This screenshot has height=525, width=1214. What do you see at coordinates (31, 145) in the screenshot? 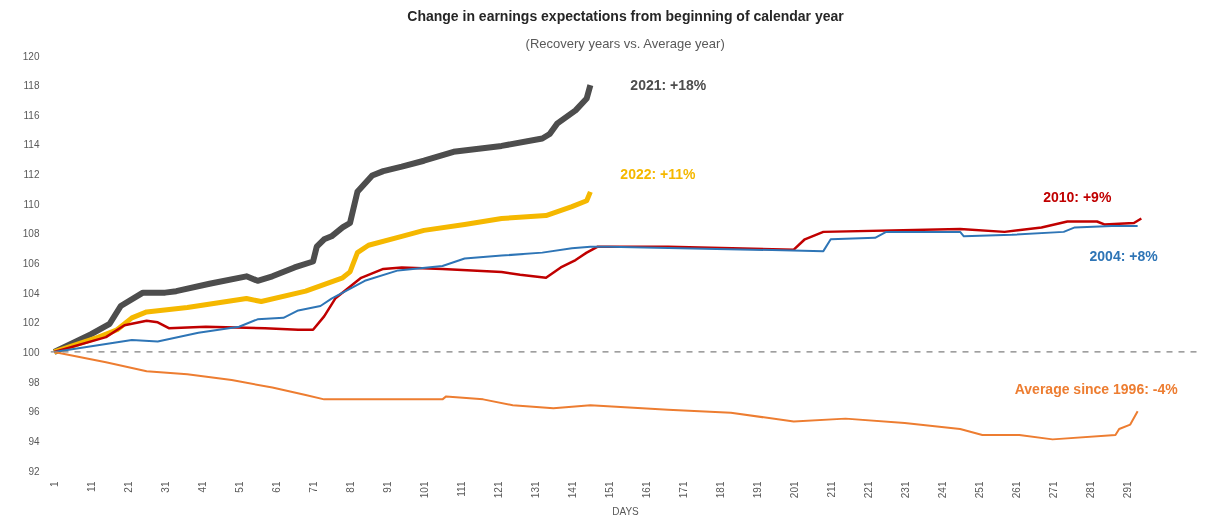
I see `y-tick-label: 114` at bounding box center [31, 145].